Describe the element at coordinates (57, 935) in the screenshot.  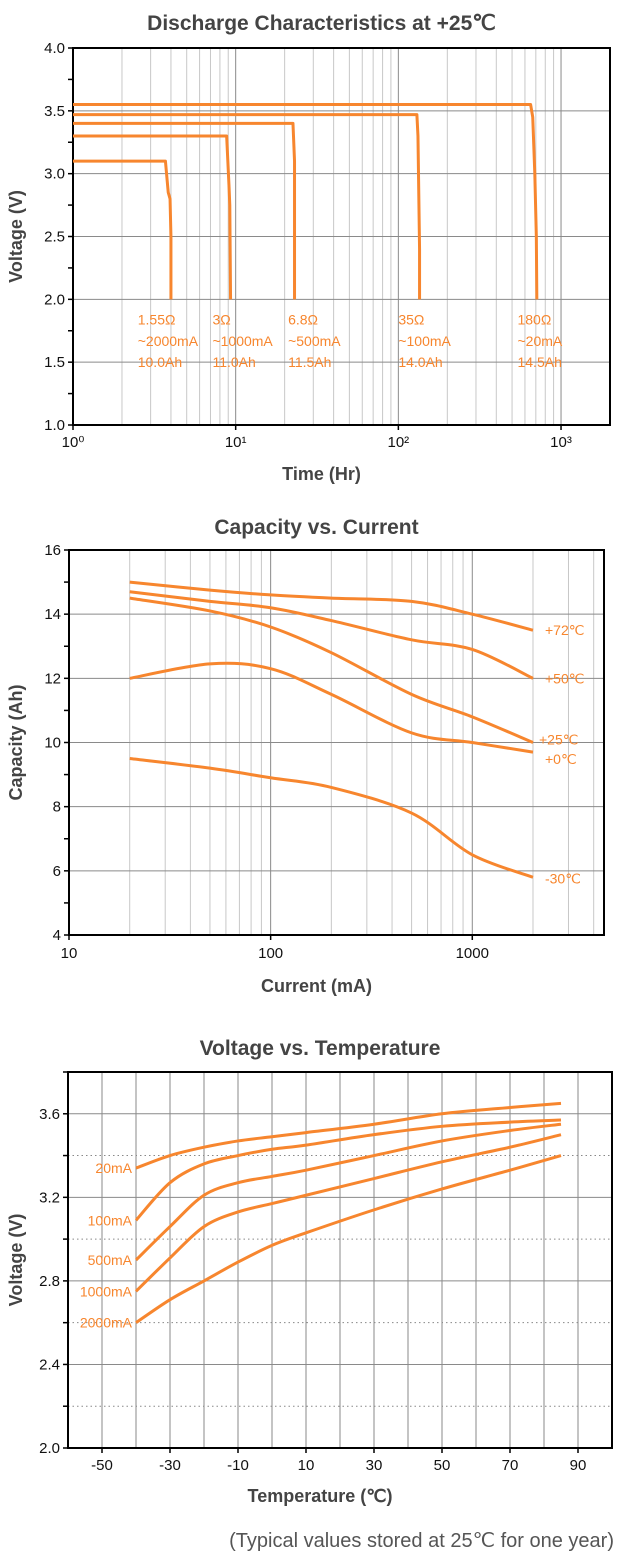
I see `y-tick-label: 4` at that location.